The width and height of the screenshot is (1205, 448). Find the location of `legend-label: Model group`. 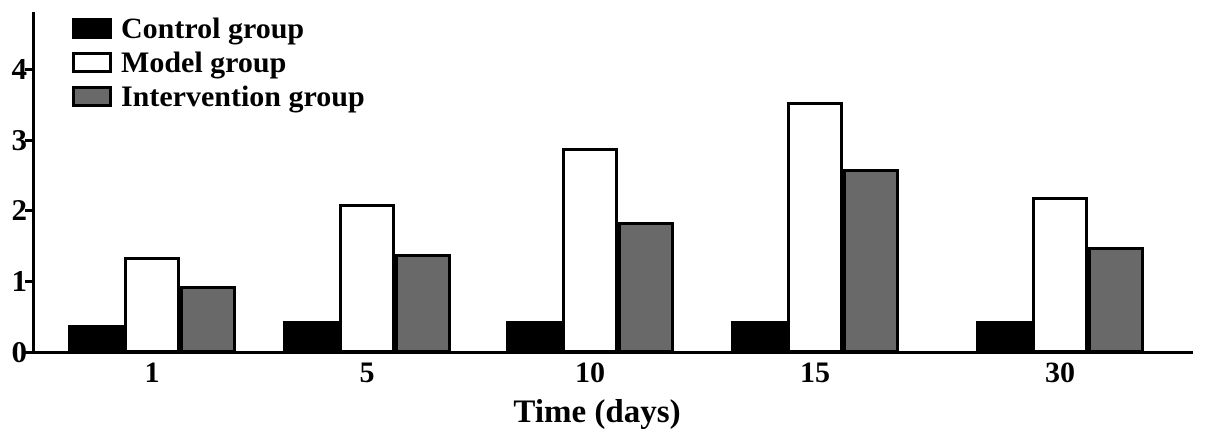

legend-label: Model group is located at coordinates (204, 62).